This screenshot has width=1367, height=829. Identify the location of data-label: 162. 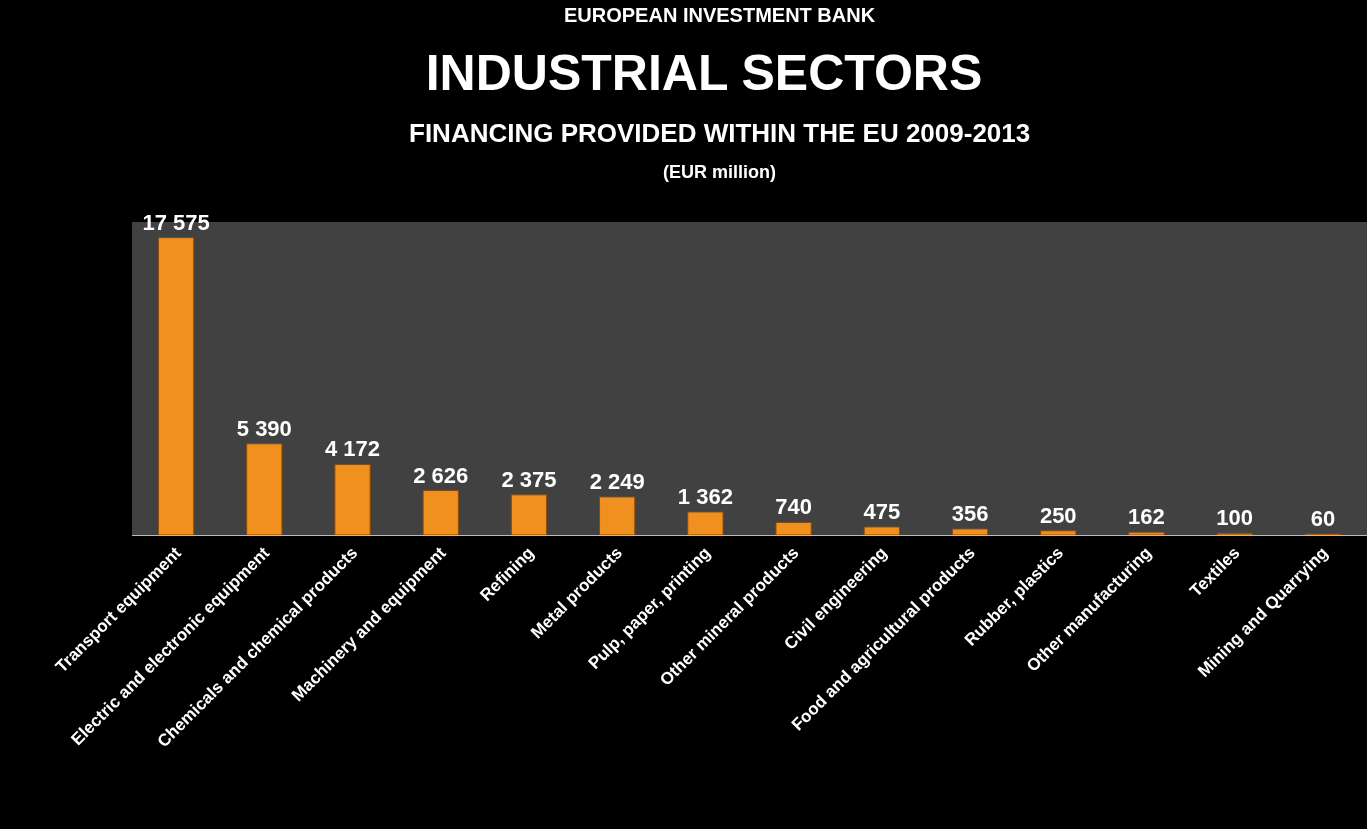
(1146, 517).